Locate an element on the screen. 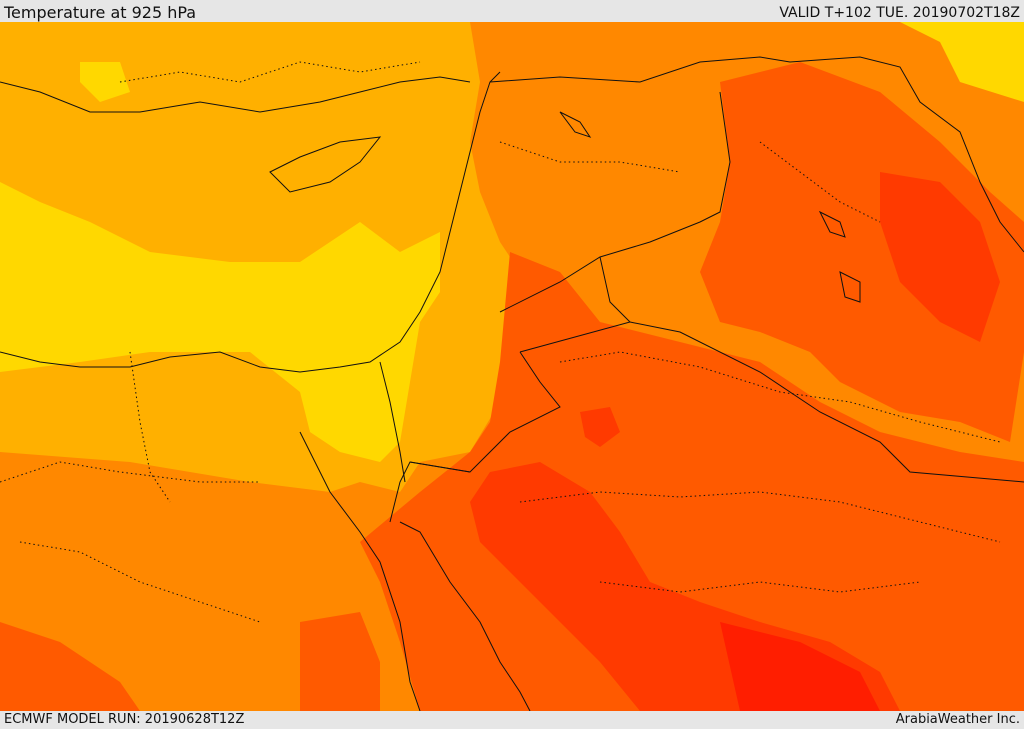 The height and width of the screenshot is (729, 1024). temp-zone-redorange-w is located at coordinates (70, 666).